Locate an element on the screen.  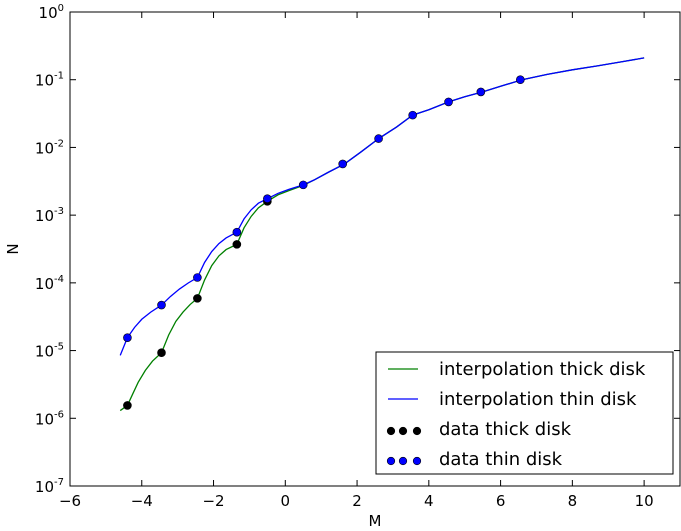
legend-label: data thin disk is located at coordinates (501, 459).